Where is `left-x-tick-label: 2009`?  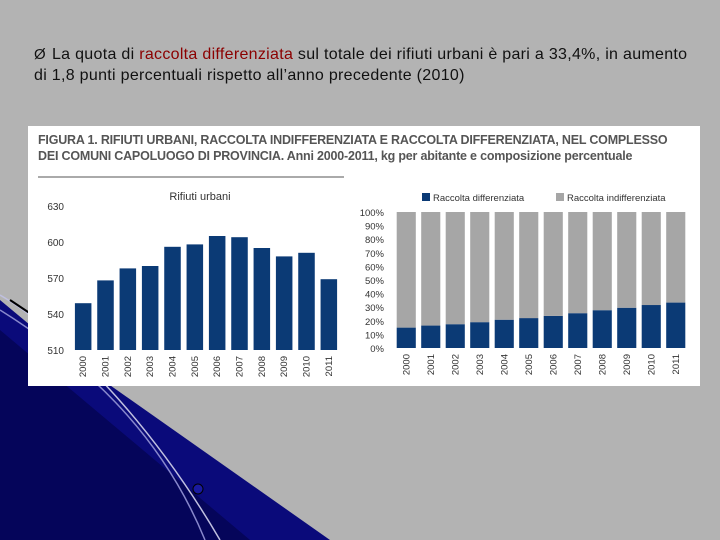
left-x-tick-label: 2009 is located at coordinates (284, 366).